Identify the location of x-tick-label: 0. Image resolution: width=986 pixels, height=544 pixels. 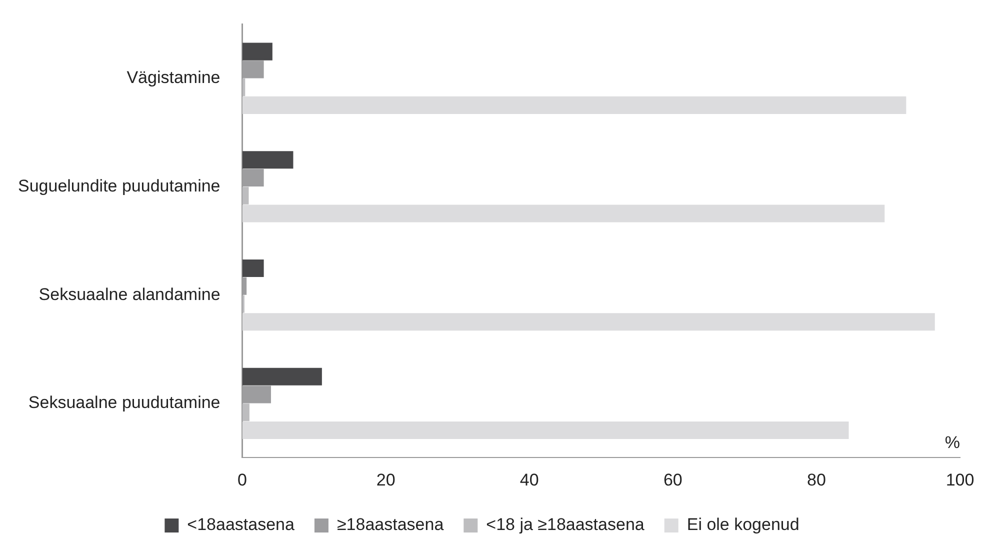
(243, 480).